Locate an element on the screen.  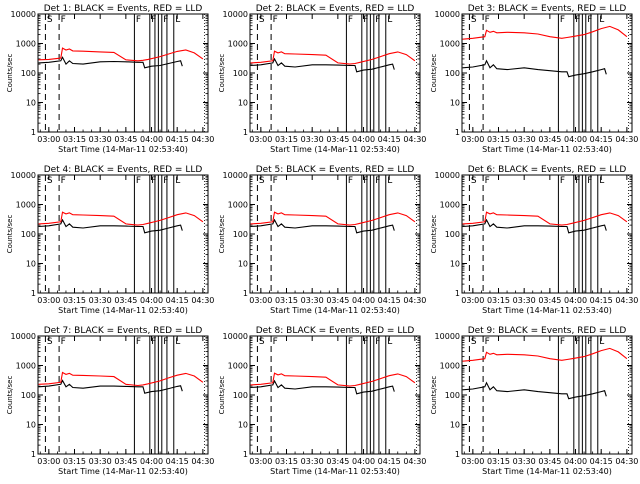
chart-title: Det 3: BLACK = Events, RED = LLD is located at coordinates (547, 9).